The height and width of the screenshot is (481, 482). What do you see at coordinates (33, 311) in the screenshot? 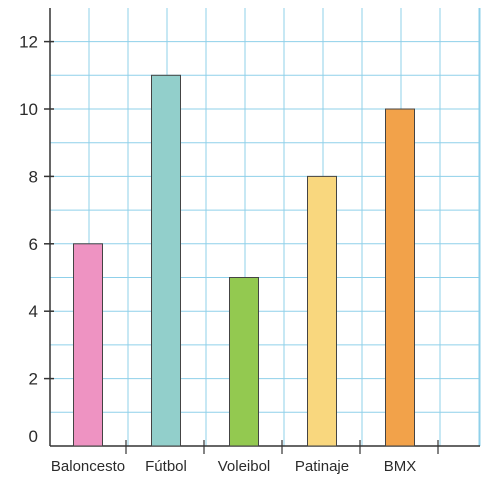
I see `y-tick-label: 4` at bounding box center [33, 311].